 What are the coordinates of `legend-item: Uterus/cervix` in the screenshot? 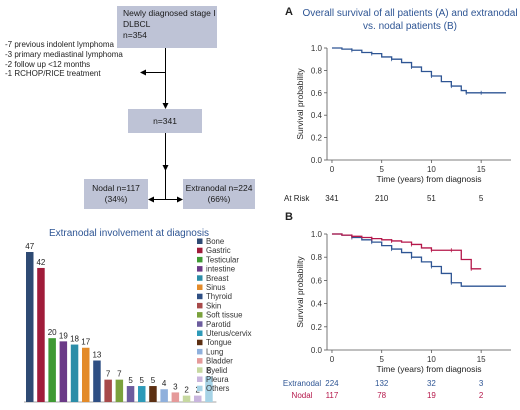 It's located at (229, 333).